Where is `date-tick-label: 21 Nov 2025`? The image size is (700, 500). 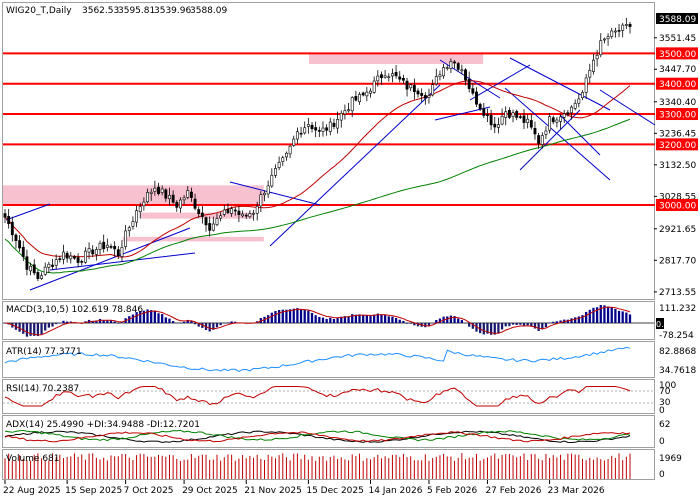 date-tick-label: 21 Nov 2025 is located at coordinates (273, 491).